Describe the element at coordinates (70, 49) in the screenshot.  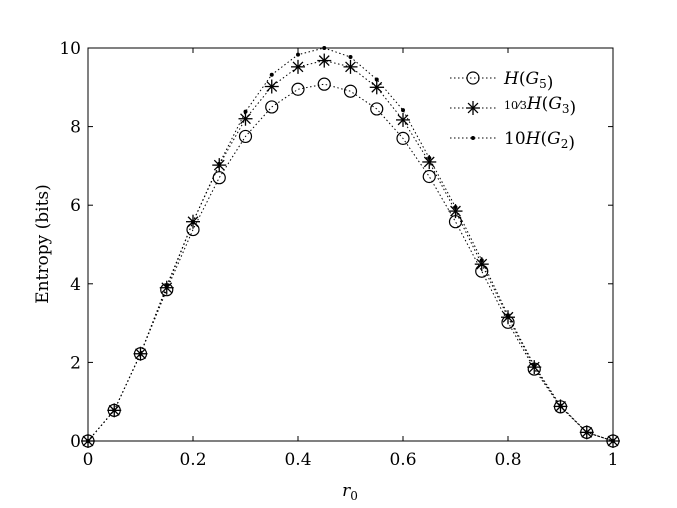
I see `y-tick-label: 10` at that location.